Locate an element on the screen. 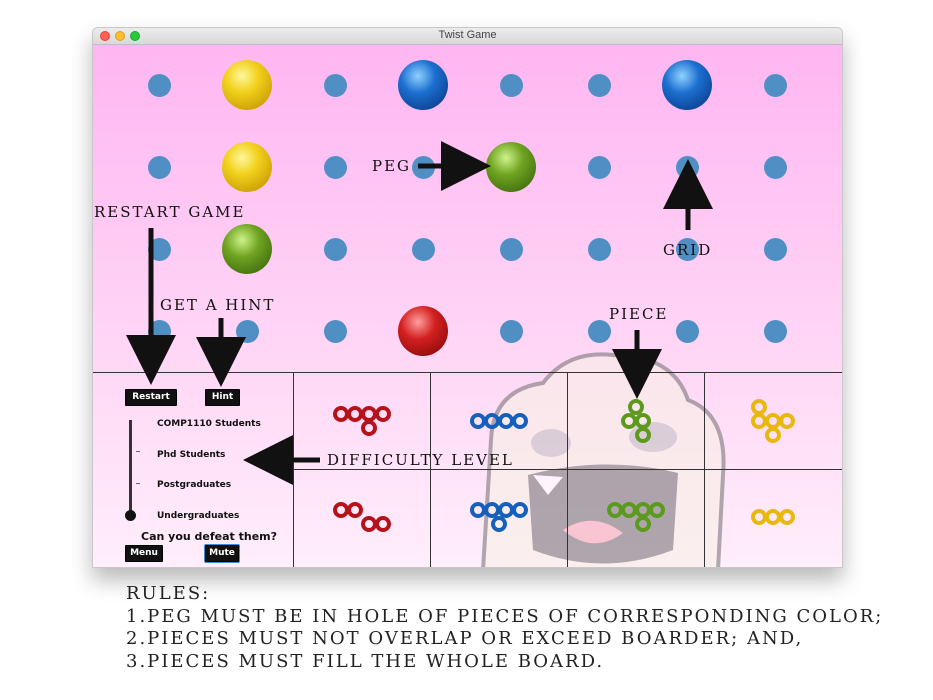 This screenshot has height=700, width=933. hint-button: Hint is located at coordinates (222, 397).